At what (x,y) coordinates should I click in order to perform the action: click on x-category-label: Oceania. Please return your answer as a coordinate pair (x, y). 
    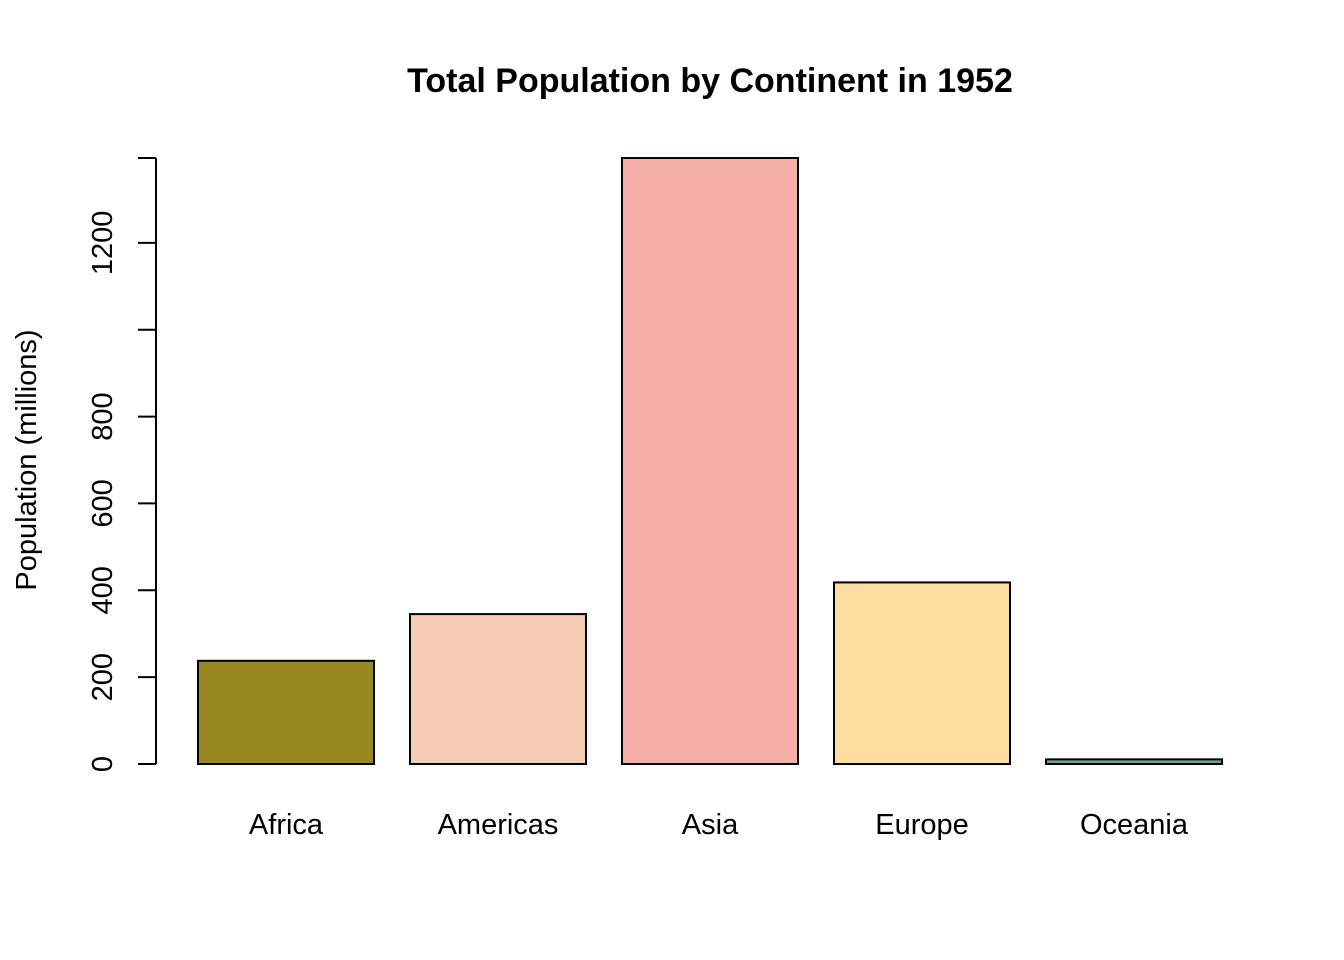
    Looking at the image, I should click on (1134, 825).